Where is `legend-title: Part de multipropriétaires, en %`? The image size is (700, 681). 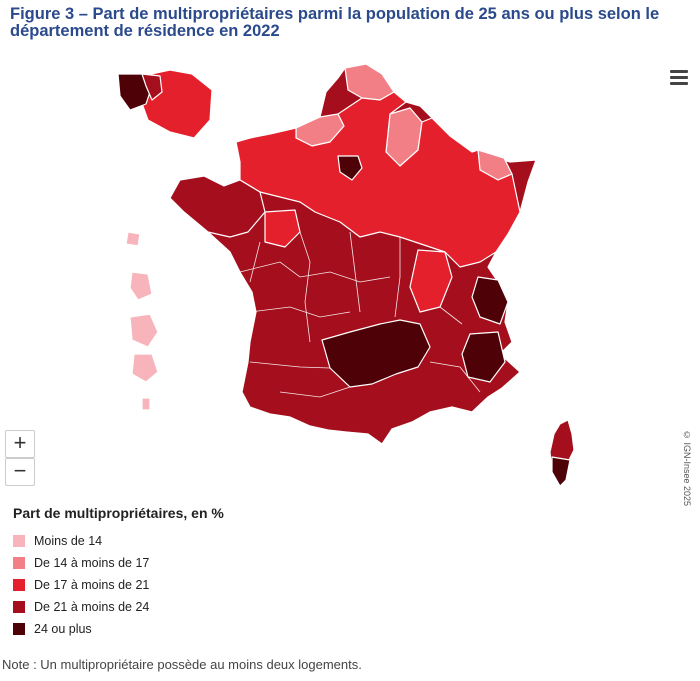 legend-title: Part de multipropriétaires, en % is located at coordinates (118, 513).